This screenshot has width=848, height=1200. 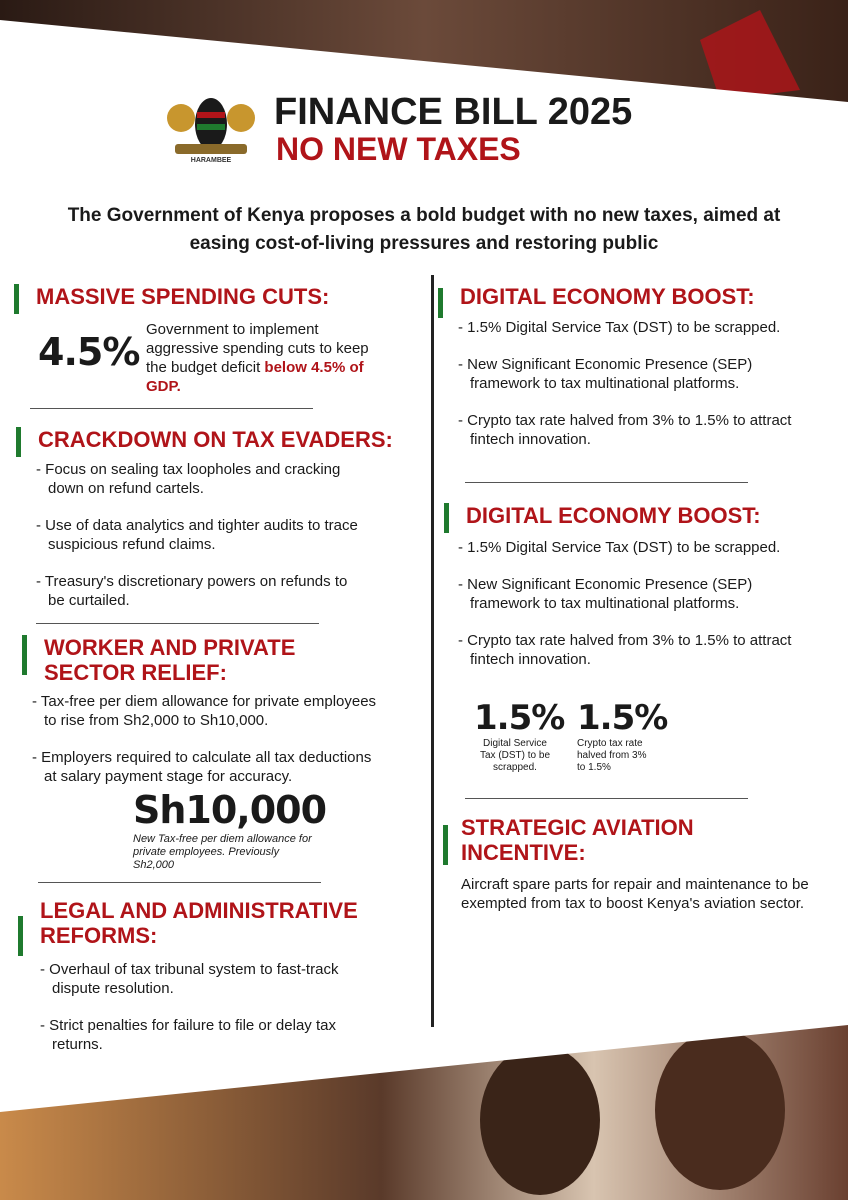 I want to click on section-heading: WORKER AND PRIVATE SECTOR RELIEF:, so click(x=170, y=660).